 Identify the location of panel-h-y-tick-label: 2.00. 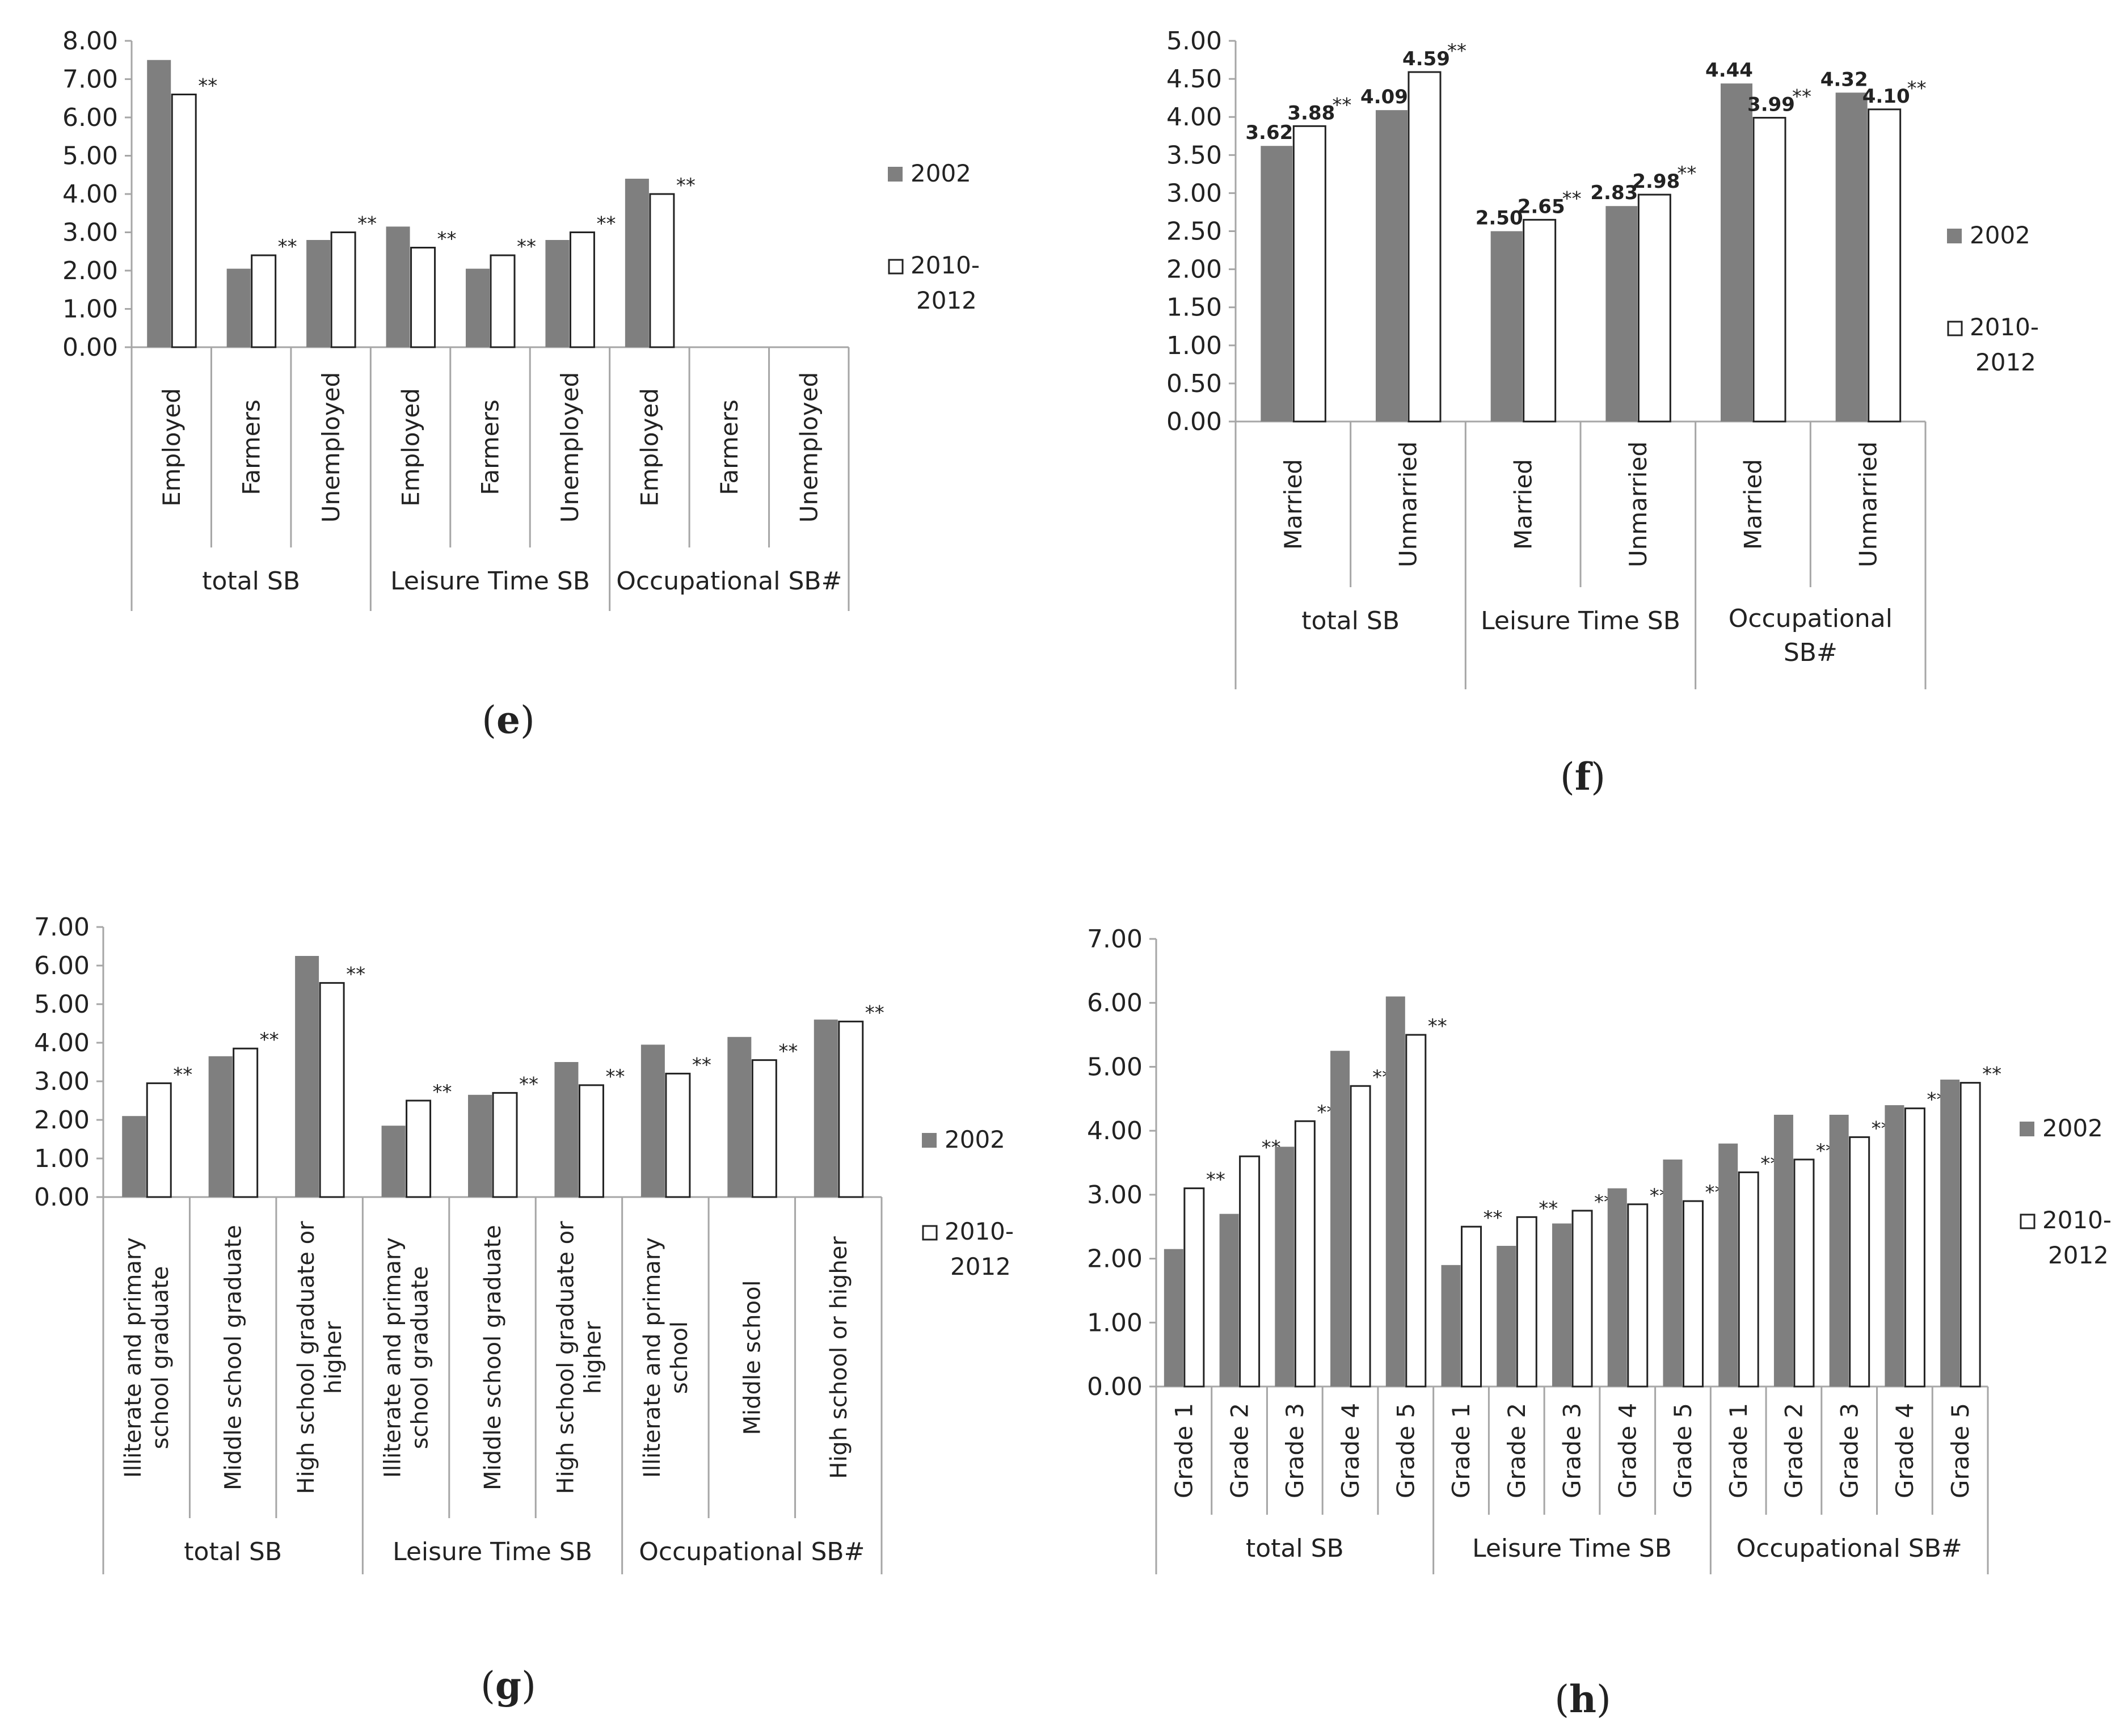
(1115, 1259).